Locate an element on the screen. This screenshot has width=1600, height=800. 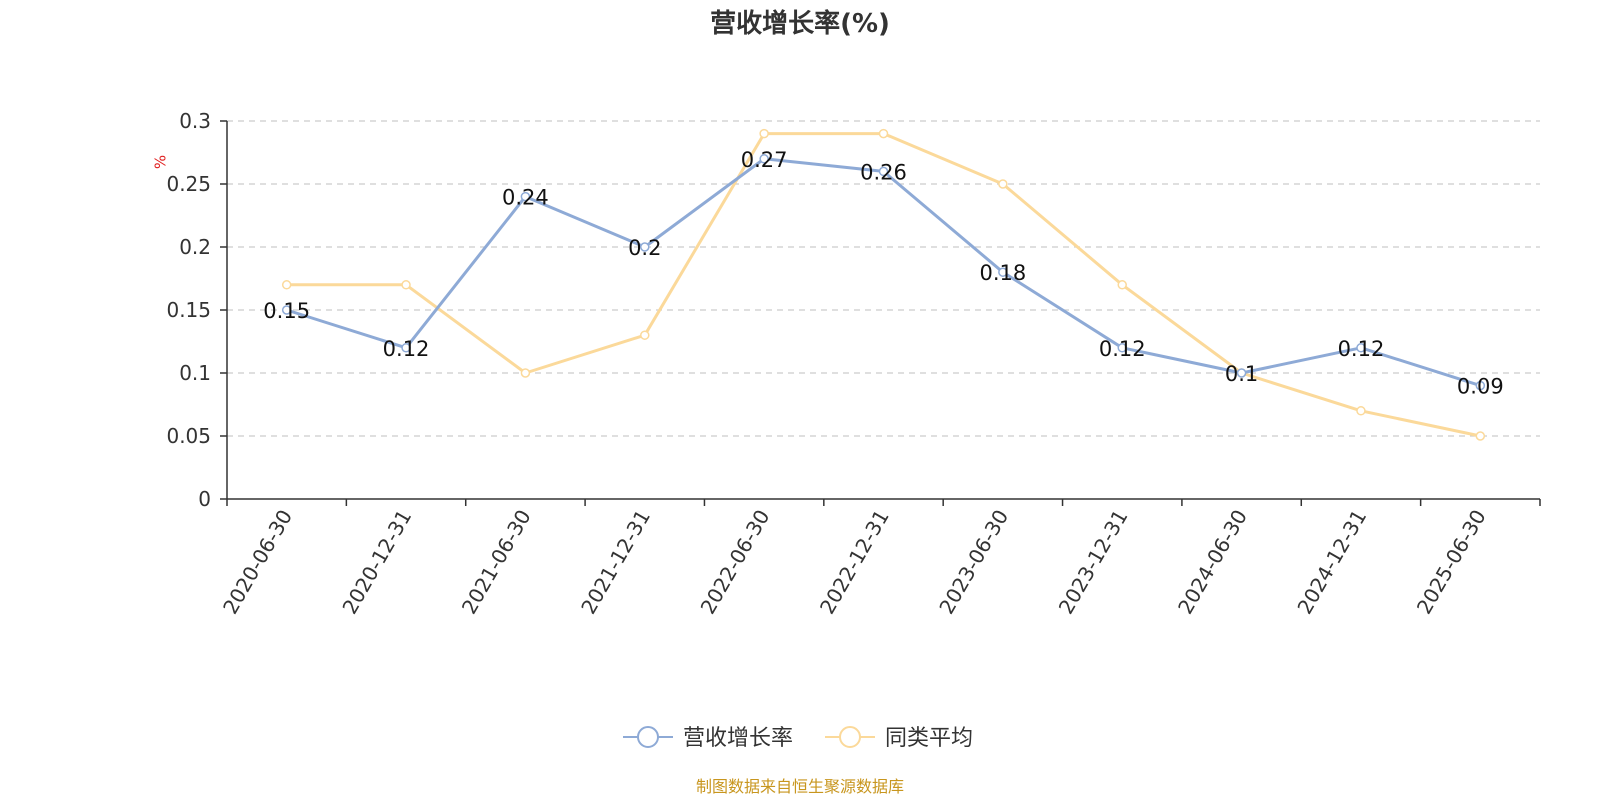
x-tick-label: 2021-06-30 is located at coordinates (496, 562).